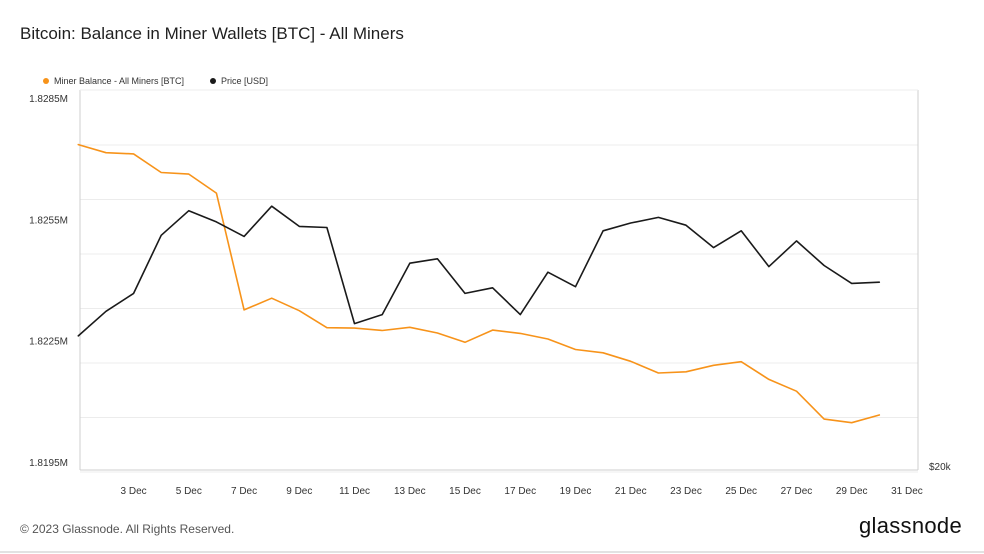 This screenshot has height=554, width=984. Describe the element at coordinates (46, 81) in the screenshot. I see `legend-dot-miner-balance` at that location.